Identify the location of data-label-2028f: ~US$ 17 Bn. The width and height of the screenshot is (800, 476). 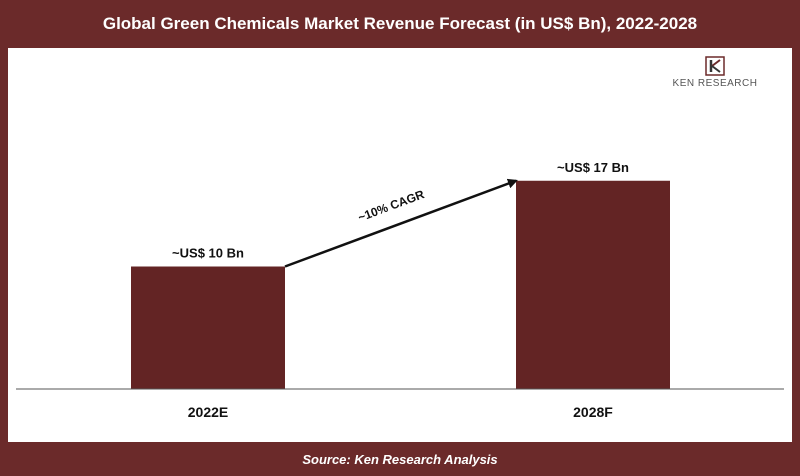
(593, 167).